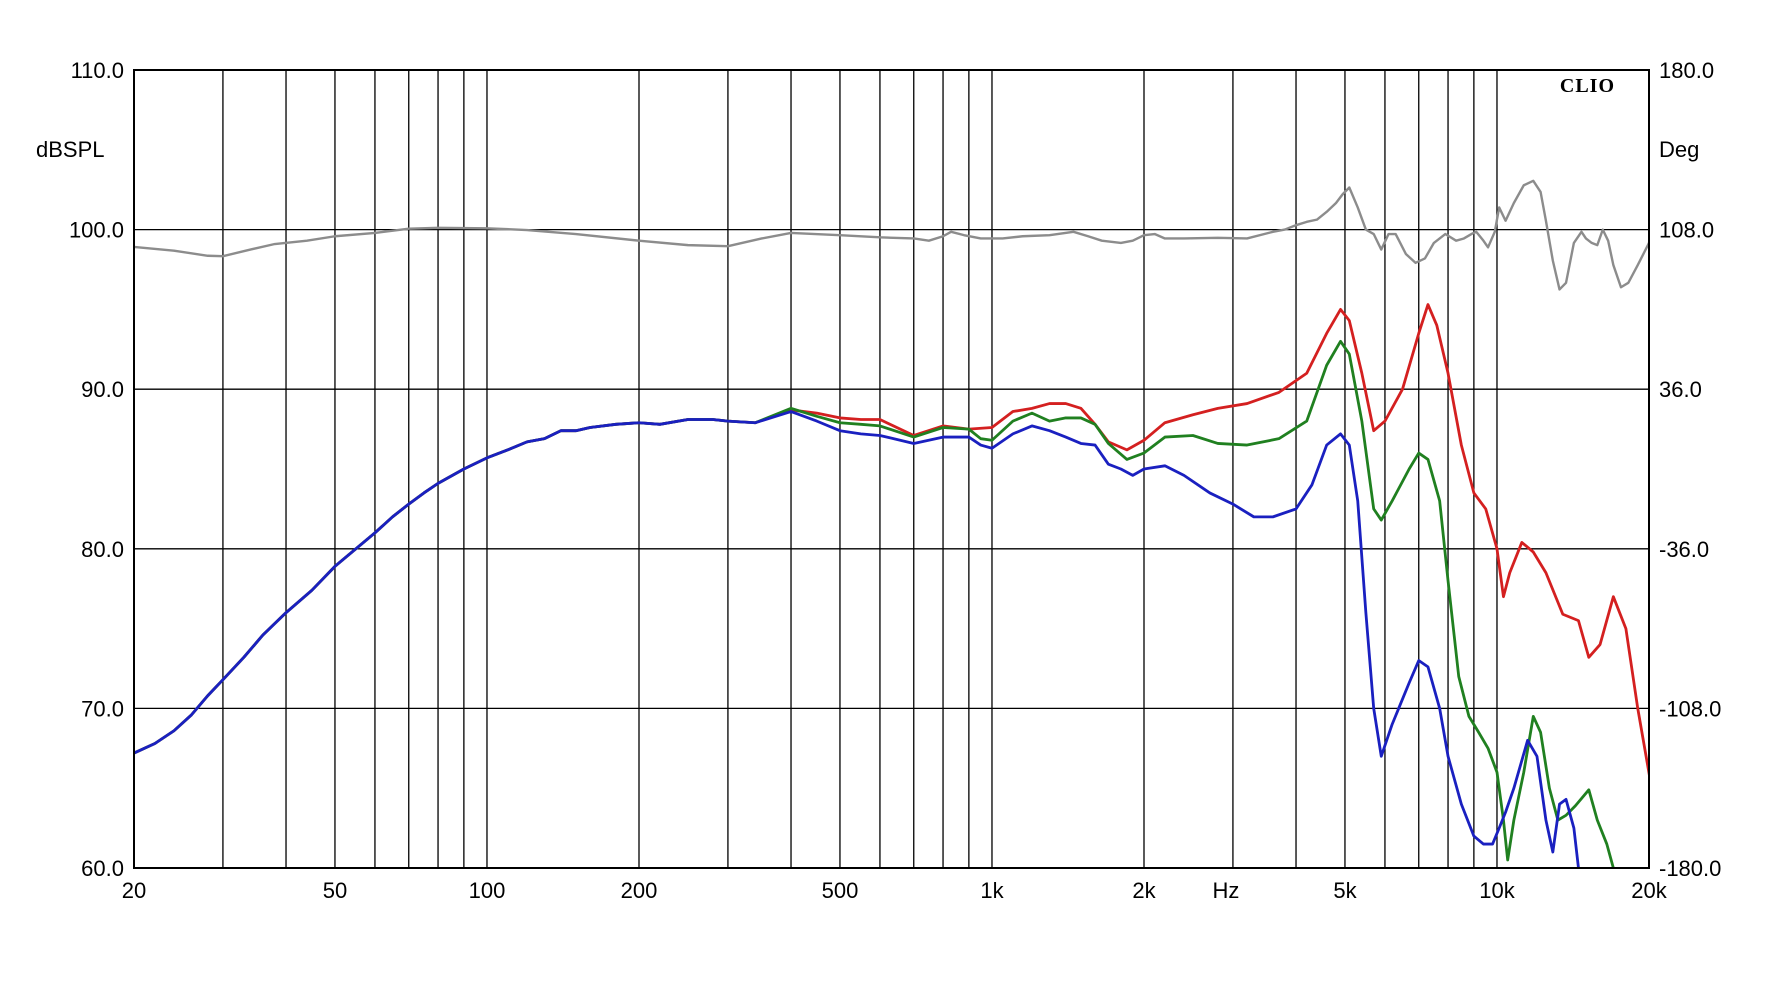  Describe the element at coordinates (1684, 549) in the screenshot. I see `y2-tick-label: -36.0` at that location.